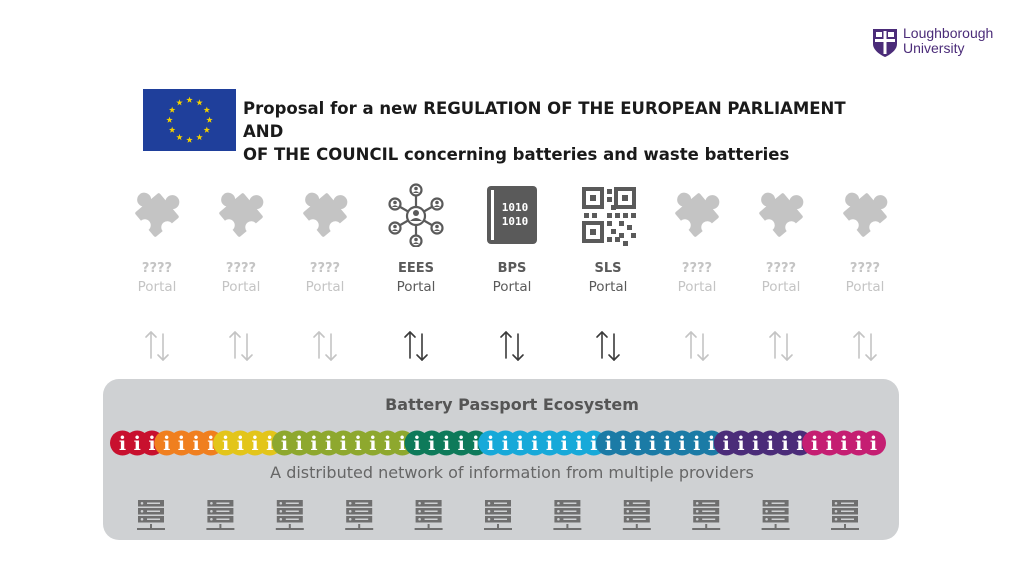 The height and width of the screenshot is (576, 1024). I want to click on loughborough-university-logo: Loughborough University, so click(942, 43).